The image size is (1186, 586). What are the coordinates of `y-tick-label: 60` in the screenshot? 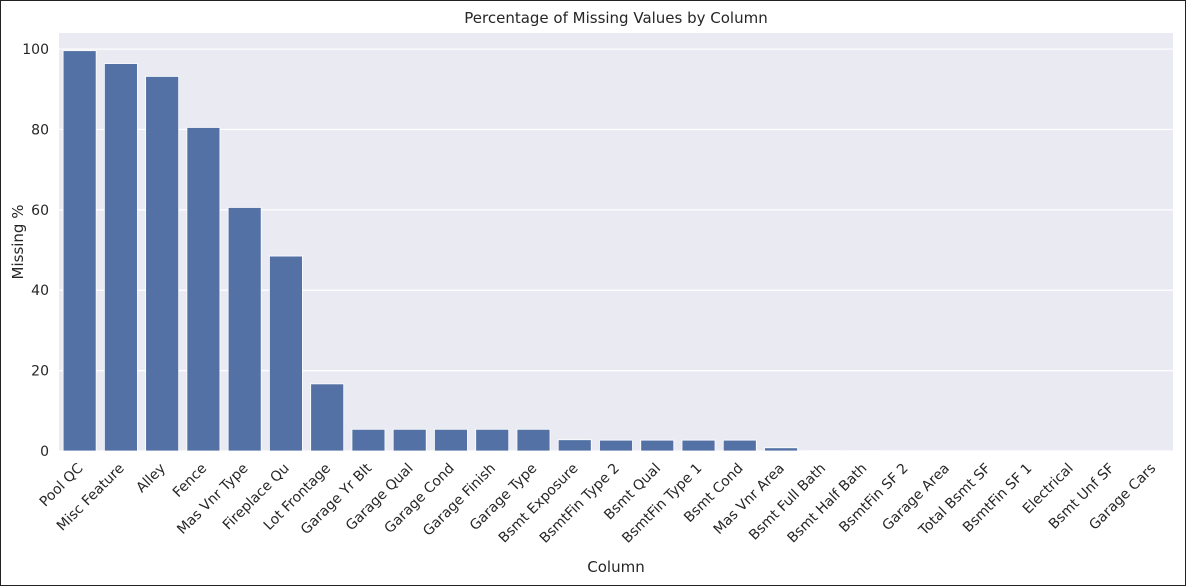 It's located at (40, 211).